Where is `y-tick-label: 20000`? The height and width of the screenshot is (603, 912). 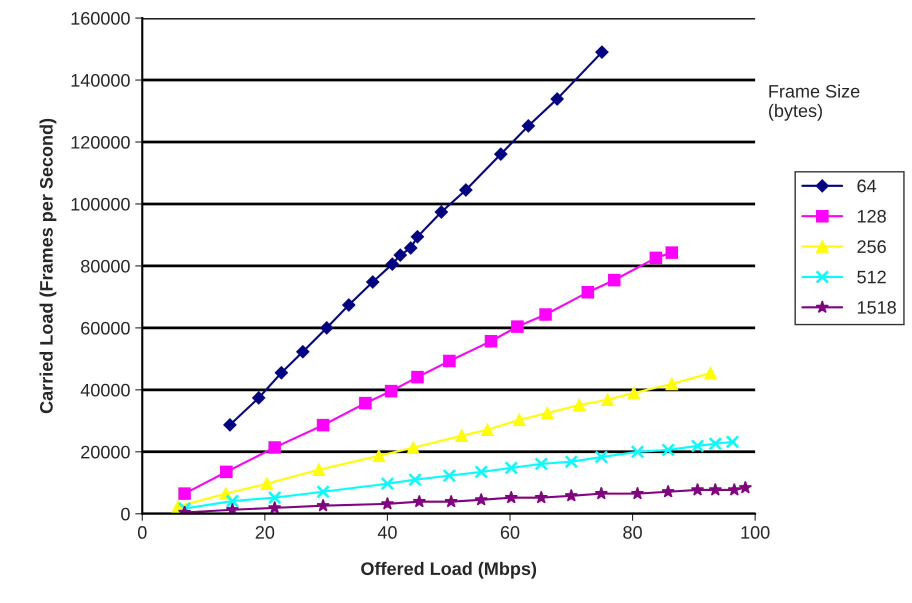
y-tick-label: 20000 is located at coordinates (105, 452).